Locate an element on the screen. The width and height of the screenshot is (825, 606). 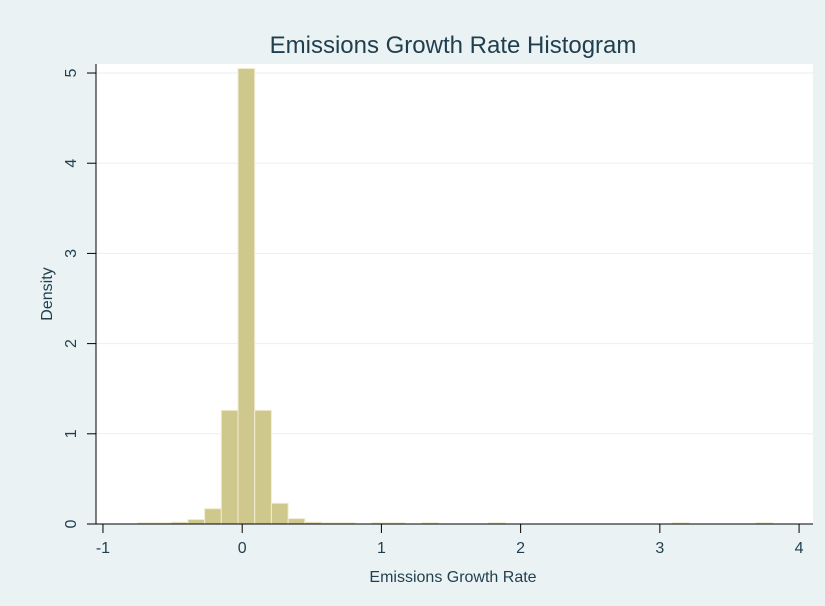
y-tick-label-0: 0 is located at coordinates (71, 523).